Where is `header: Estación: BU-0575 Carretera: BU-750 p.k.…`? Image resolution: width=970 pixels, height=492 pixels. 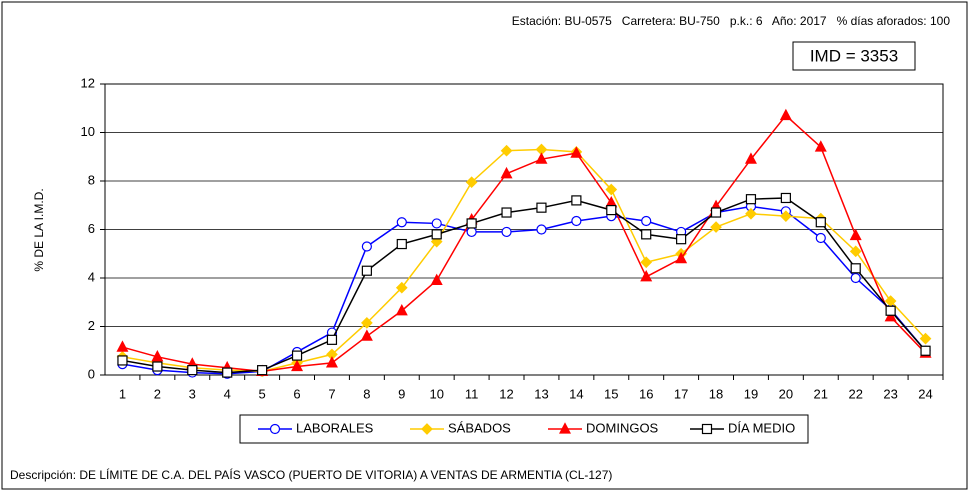 header: Estación: BU-0575 Carretera: BU-750 p.k.… is located at coordinates (731, 21).